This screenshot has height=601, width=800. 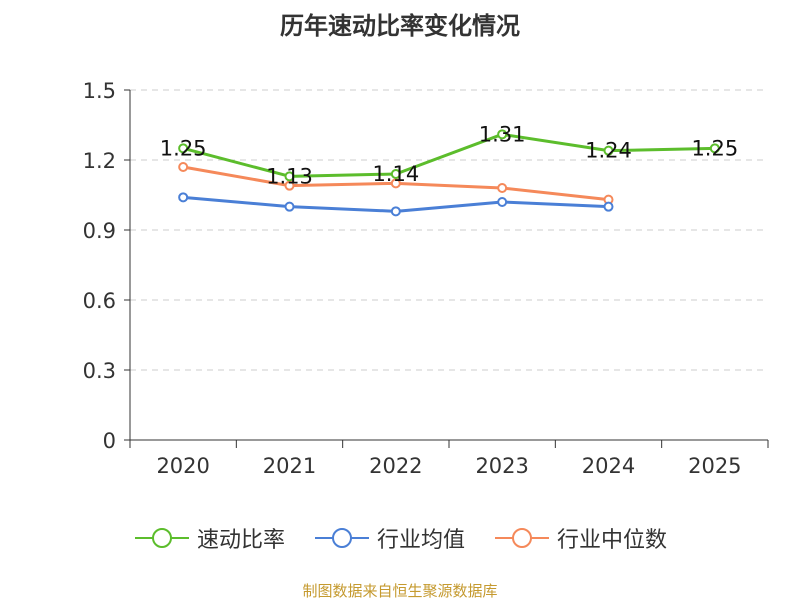 I want to click on x-tick-label: 2023, so click(x=501, y=466).